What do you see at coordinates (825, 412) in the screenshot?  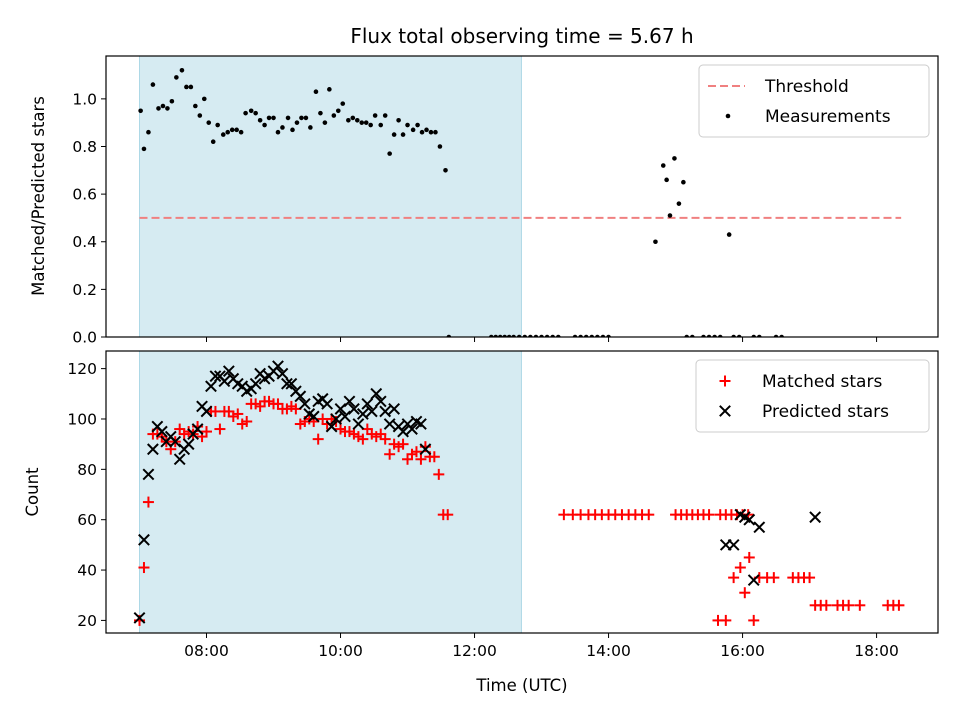 I see `bottom-legend-label-1: Predicted stars` at bounding box center [825, 412].